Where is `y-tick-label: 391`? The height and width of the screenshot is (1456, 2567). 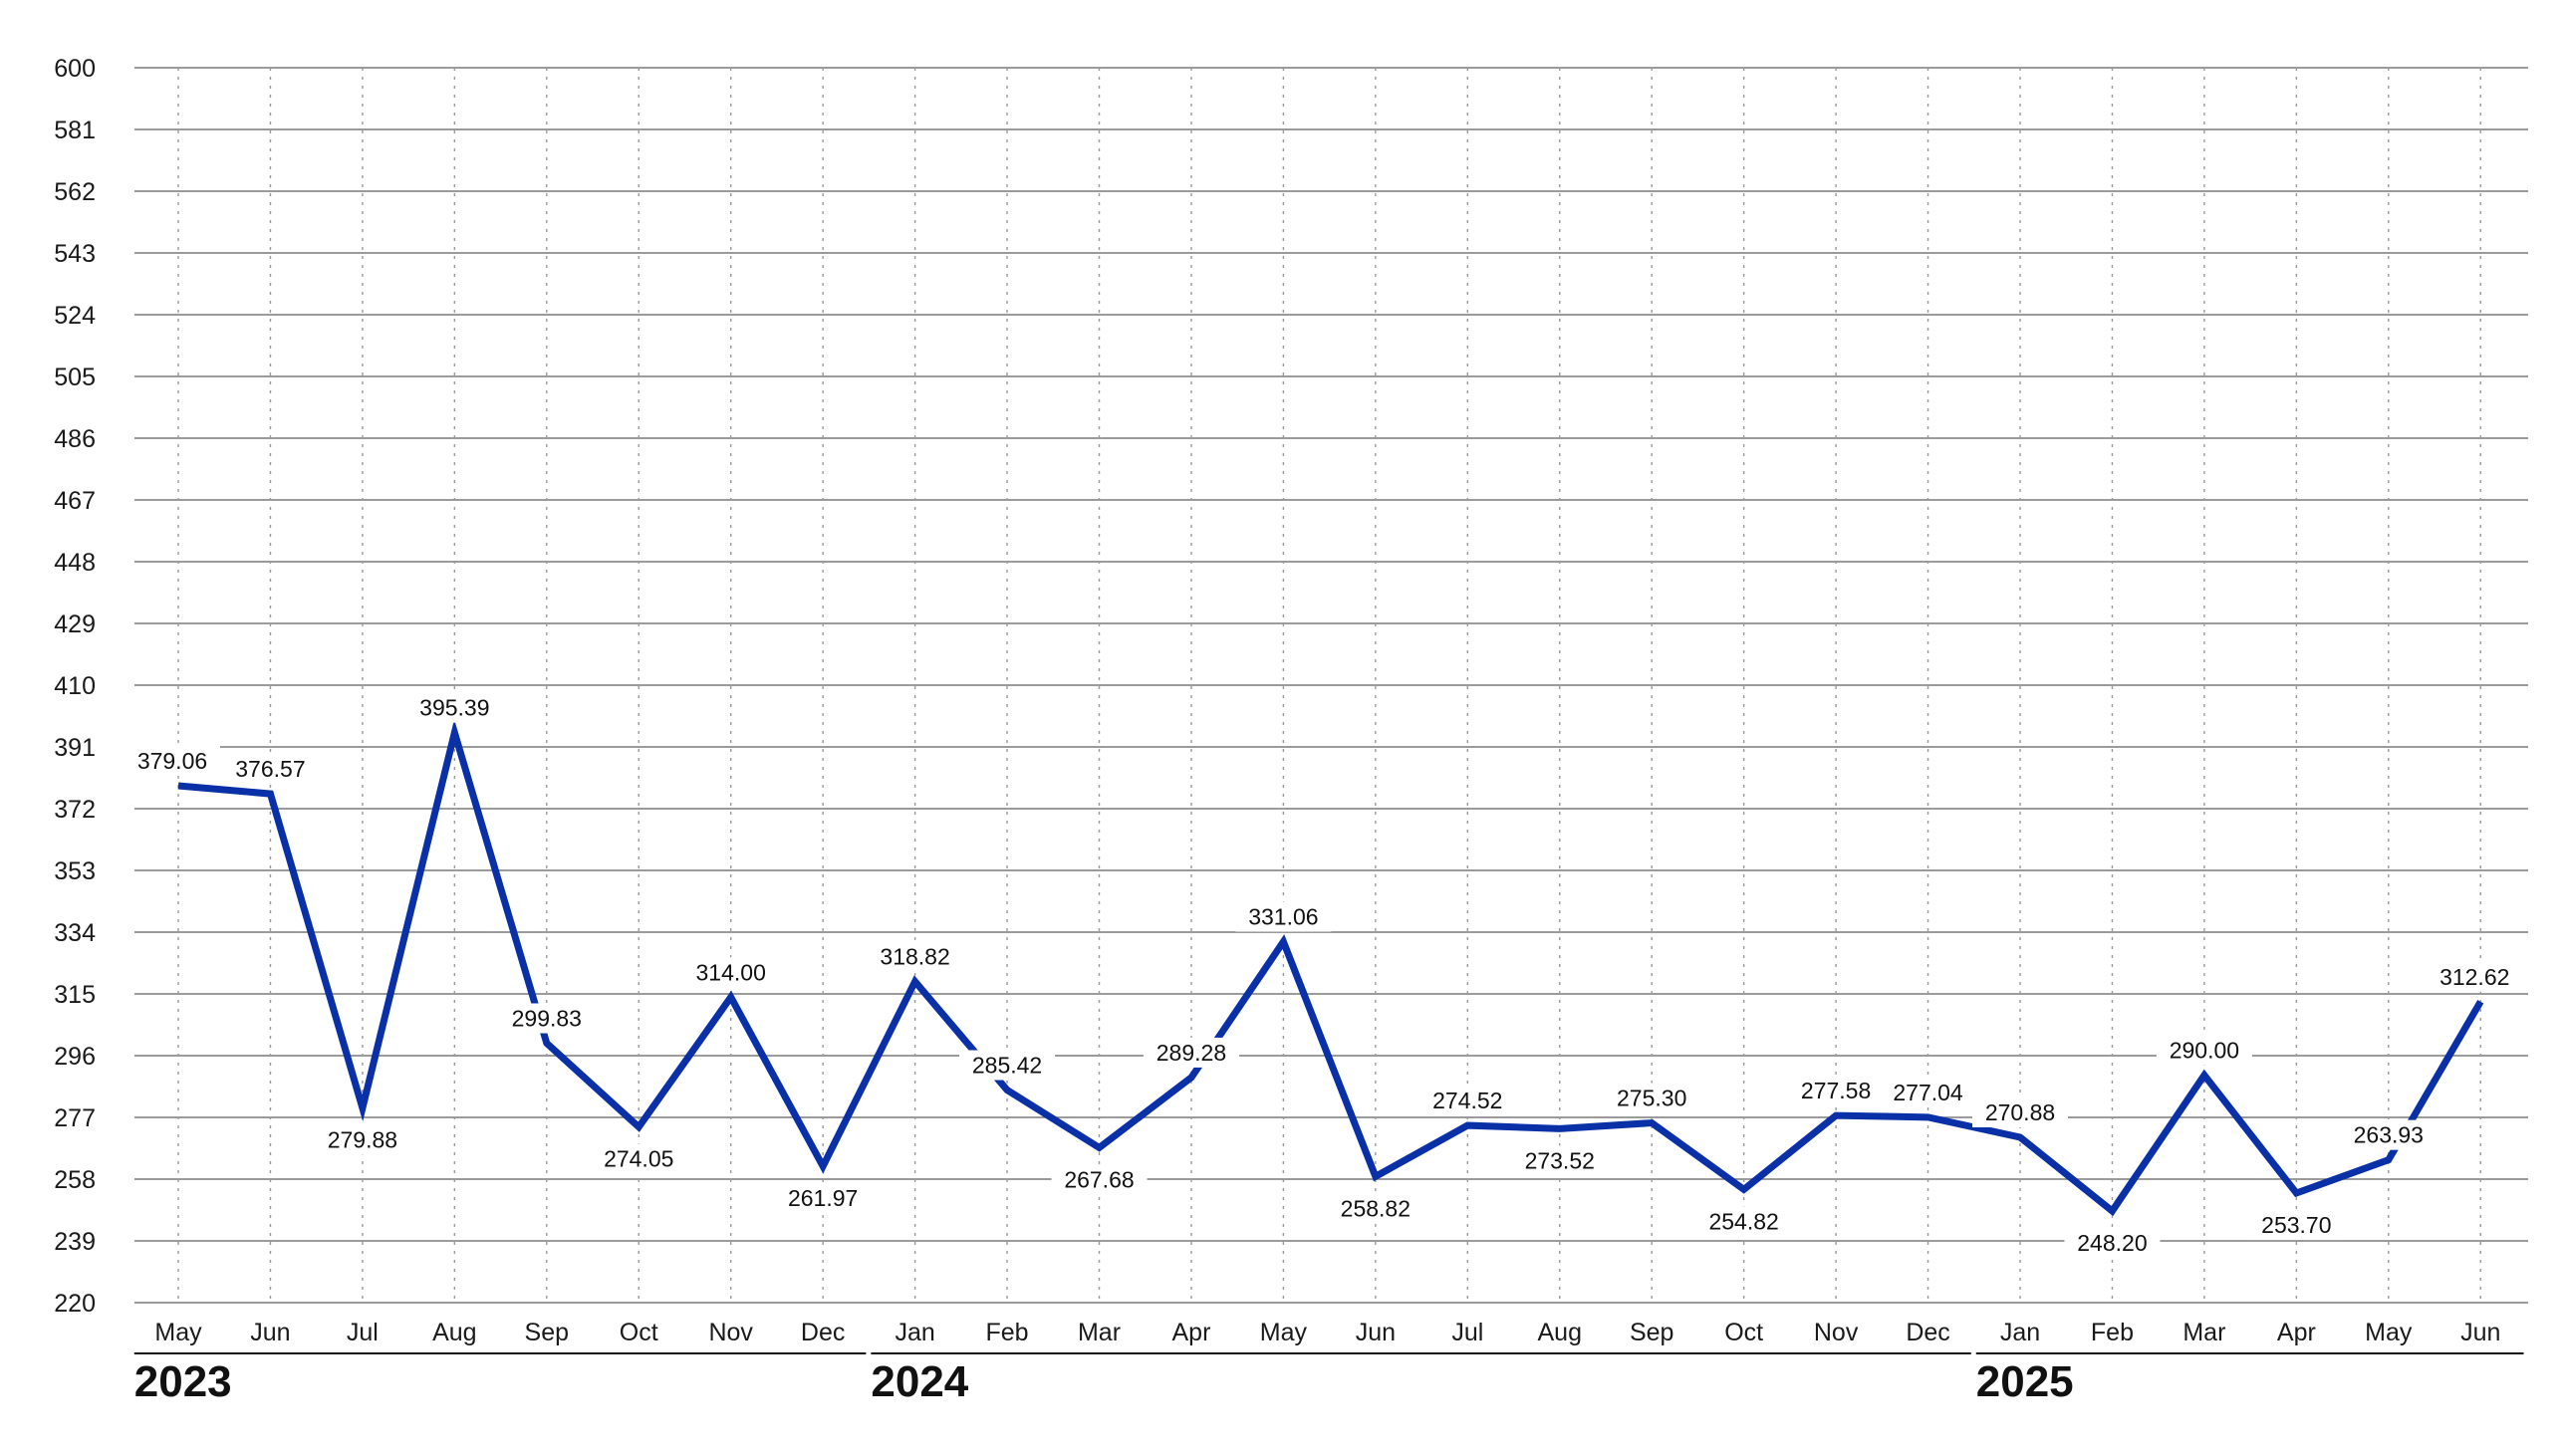
y-tick-label: 391 is located at coordinates (75, 748).